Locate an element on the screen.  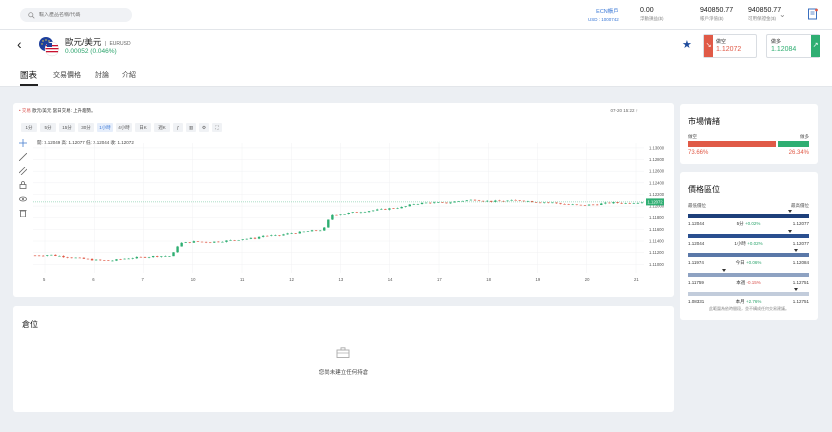
sentiment-title: 市場情緒 is located at coordinates (704, 121).